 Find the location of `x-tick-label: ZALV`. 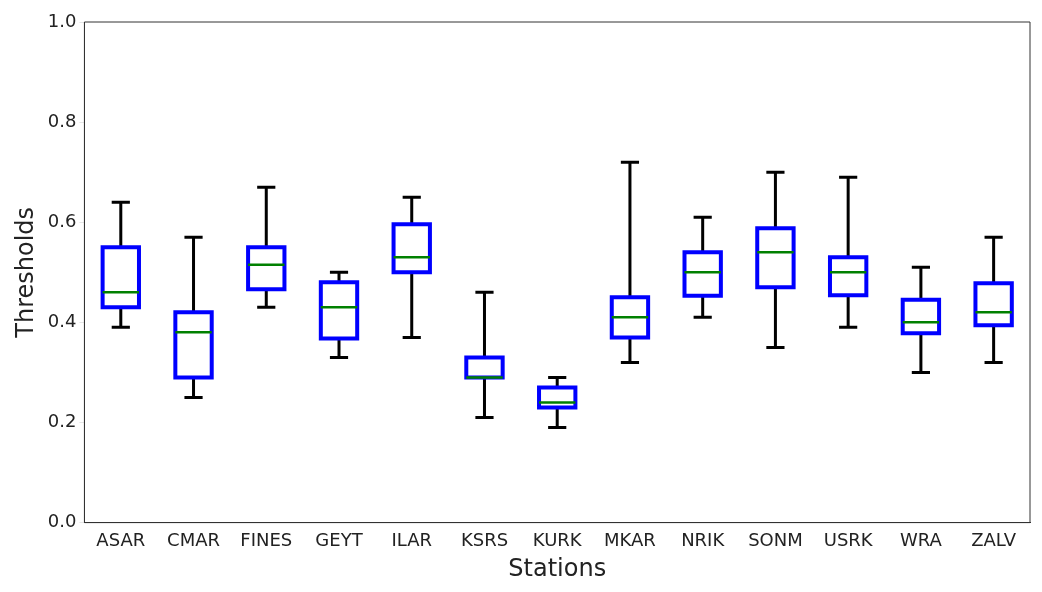

x-tick-label: ZALV is located at coordinates (994, 540).